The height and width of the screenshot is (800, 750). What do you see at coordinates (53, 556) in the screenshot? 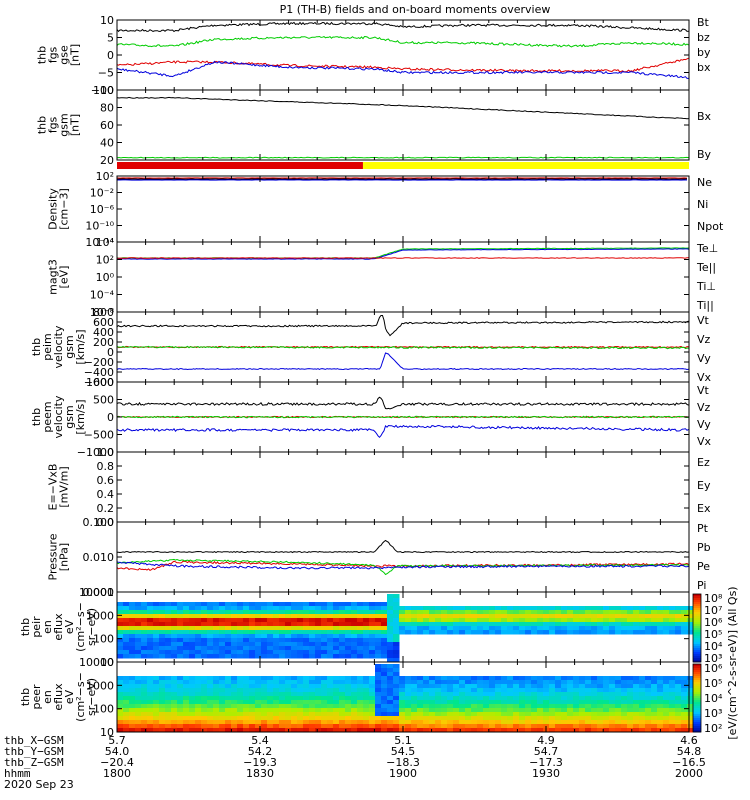
I see `ylabel: Pressure` at bounding box center [53, 556].